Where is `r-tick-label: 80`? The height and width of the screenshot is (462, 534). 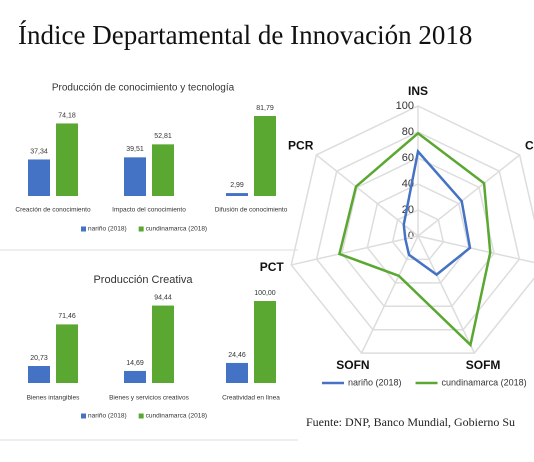
r-tick-label: 80 is located at coordinates (408, 132).